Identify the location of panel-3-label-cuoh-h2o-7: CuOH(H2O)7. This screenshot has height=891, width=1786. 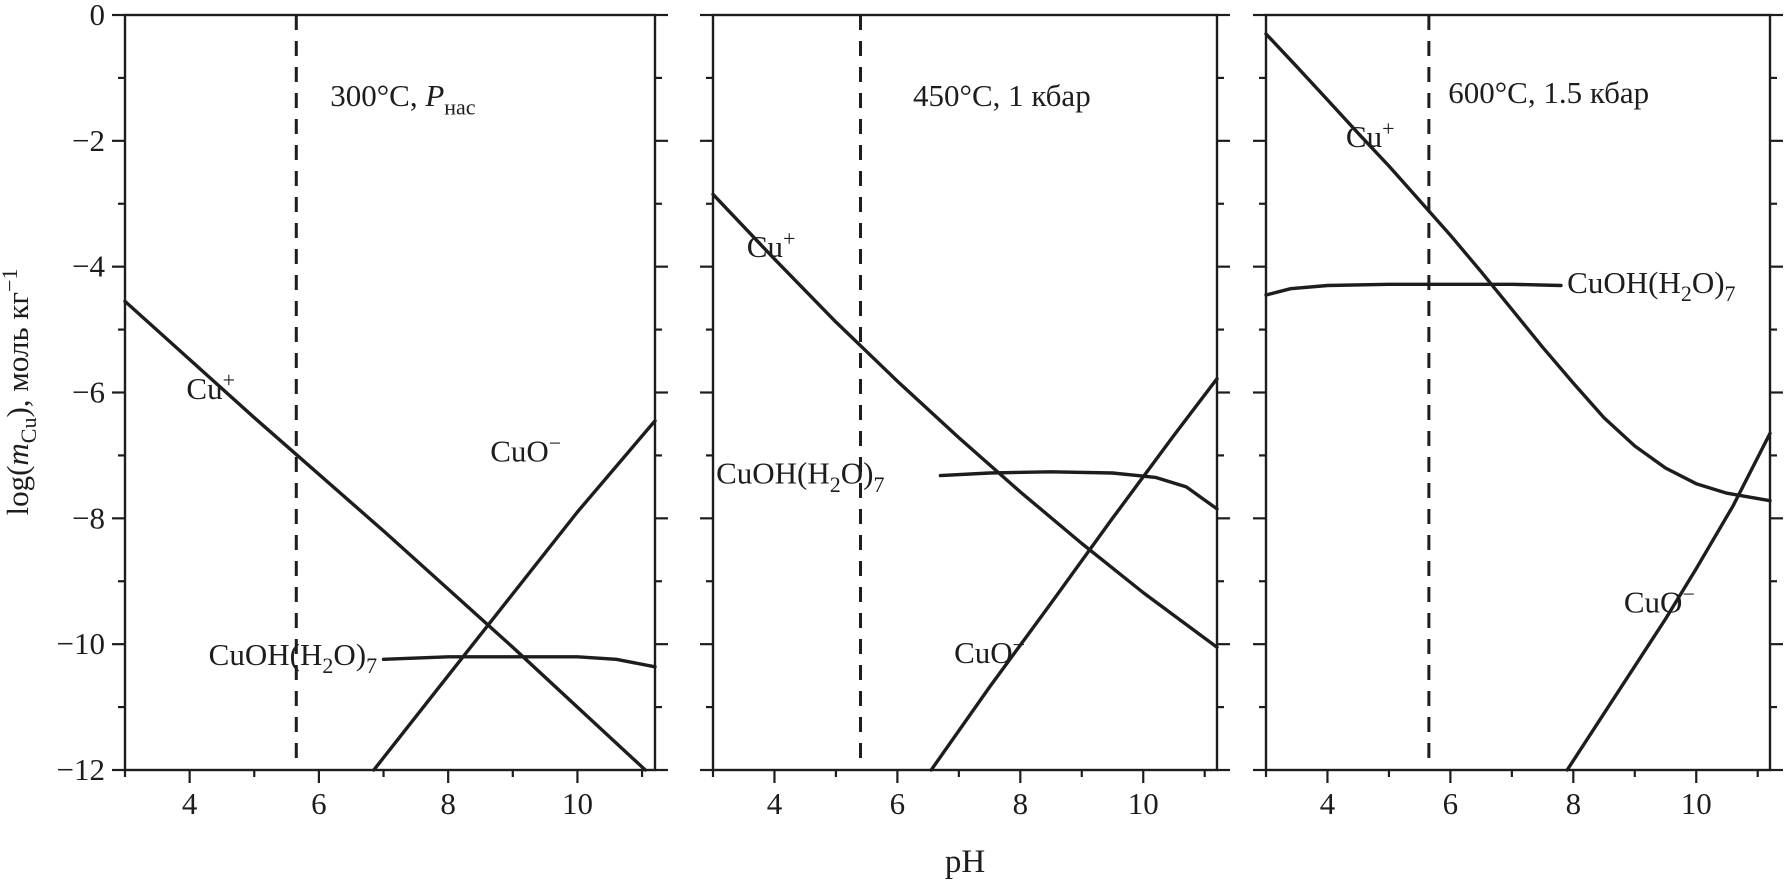
(1651, 285).